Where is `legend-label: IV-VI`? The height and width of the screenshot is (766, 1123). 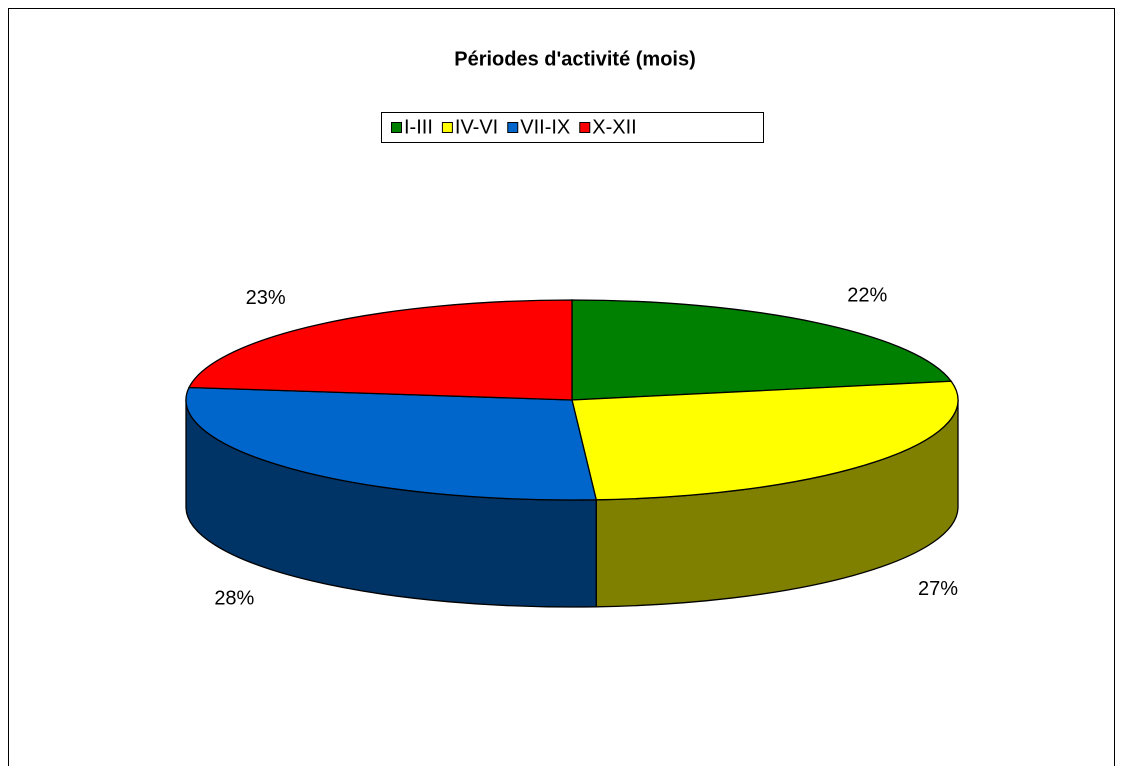
legend-label: IV-VI is located at coordinates (476, 127).